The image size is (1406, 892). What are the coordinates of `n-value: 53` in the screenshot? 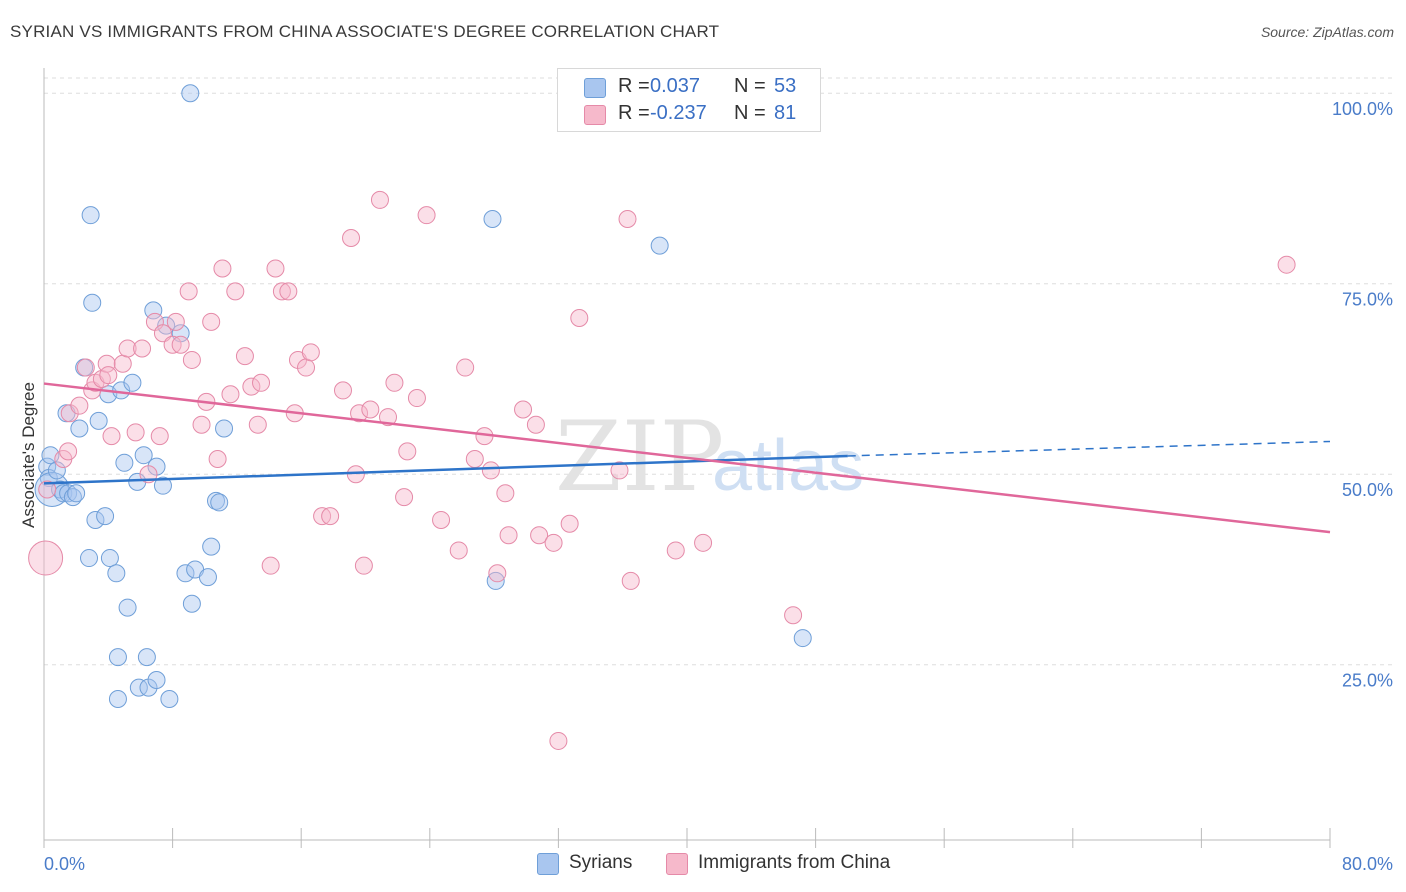 It's located at (785, 86).